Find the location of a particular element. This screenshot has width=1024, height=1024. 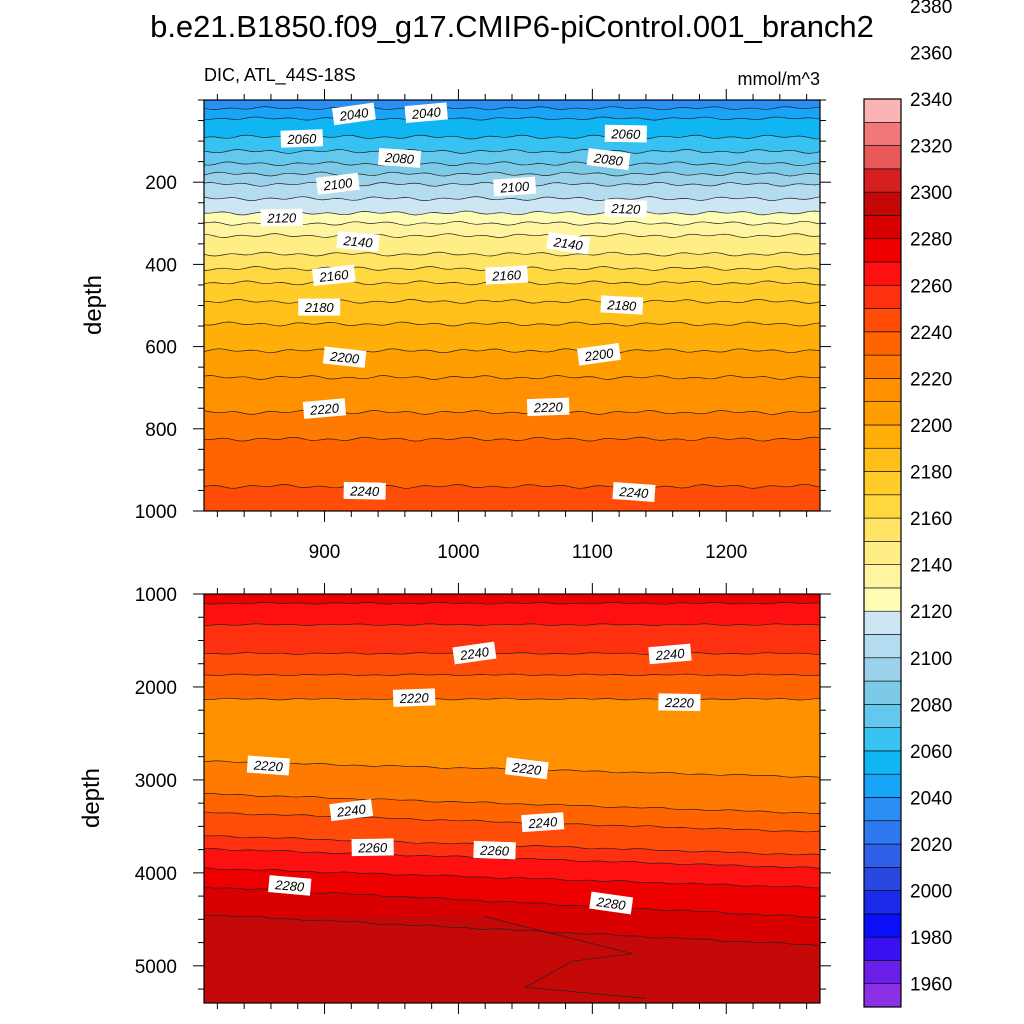

contour-label-text: 2220 is located at coordinates (268, 765).